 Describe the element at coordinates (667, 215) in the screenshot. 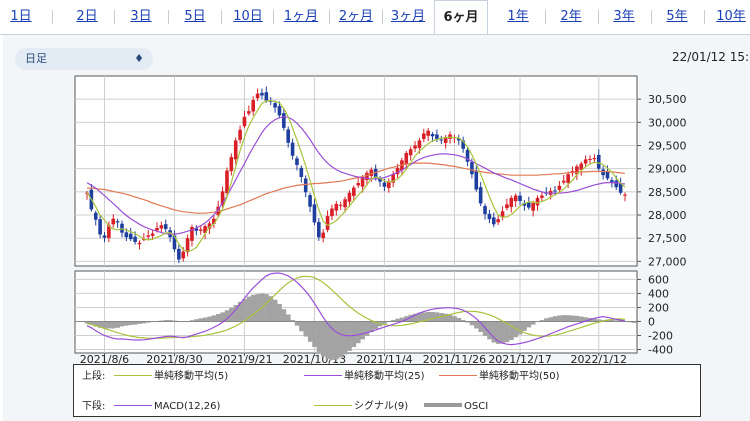

I see `price-tick-label: 28,000` at that location.